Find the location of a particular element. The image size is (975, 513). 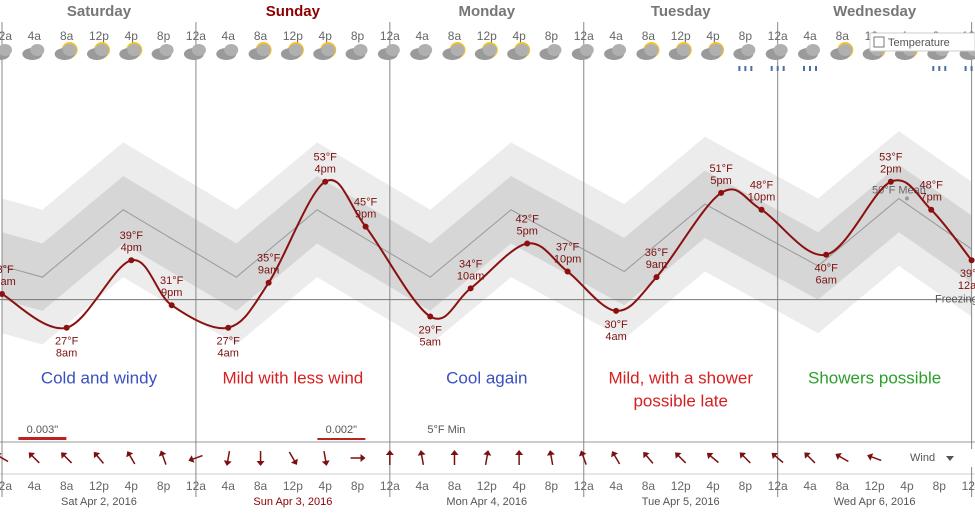

freezing-label: Freezing is located at coordinates (955, 300).